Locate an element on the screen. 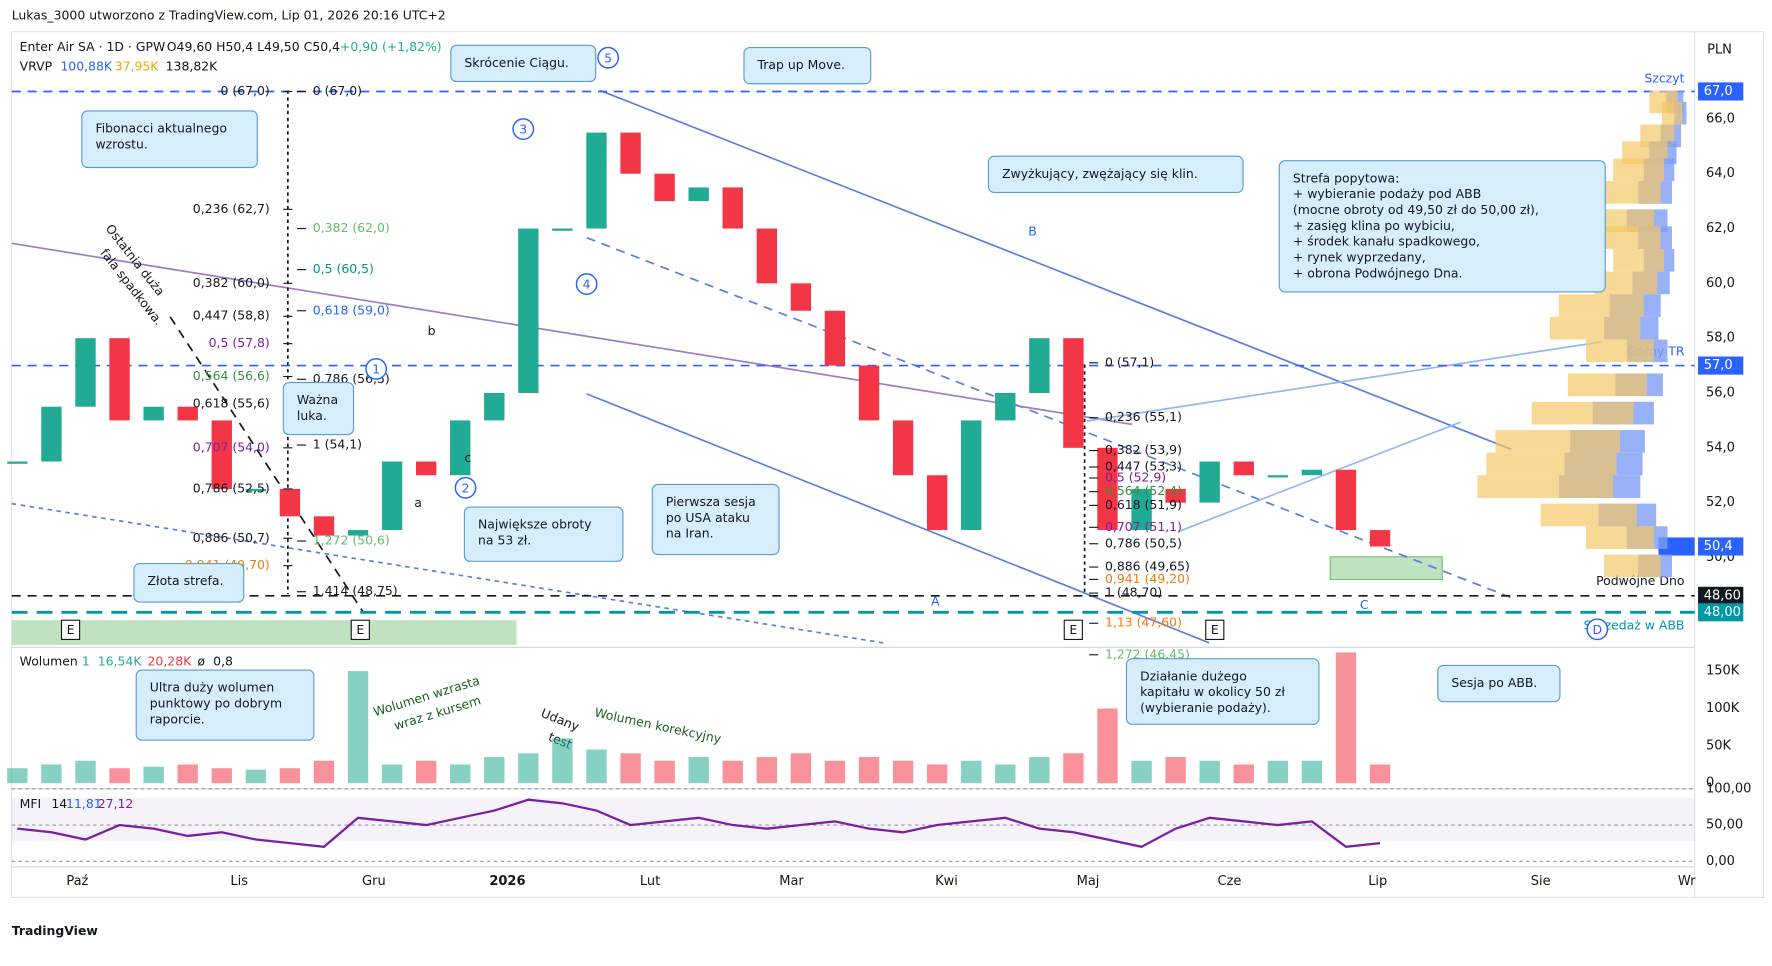 The width and height of the screenshot is (1772, 966). price-badge-label: 48,00 is located at coordinates (1722, 612).